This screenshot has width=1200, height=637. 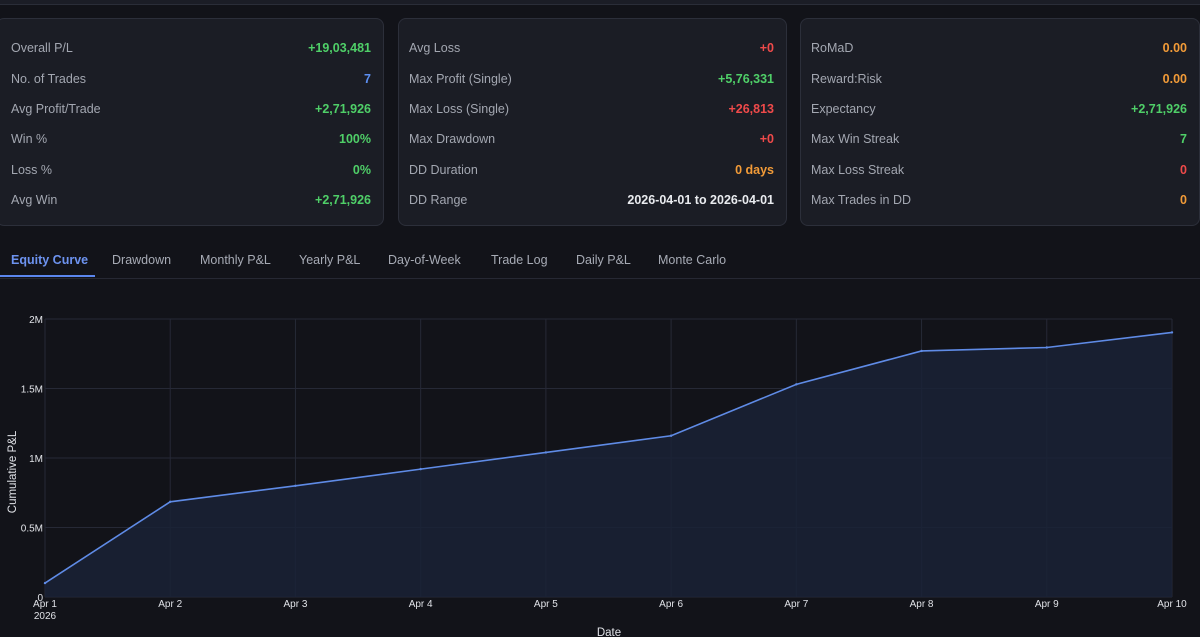 What do you see at coordinates (32, 390) in the screenshot?
I see `y-tick-label: 1.5M` at bounding box center [32, 390].